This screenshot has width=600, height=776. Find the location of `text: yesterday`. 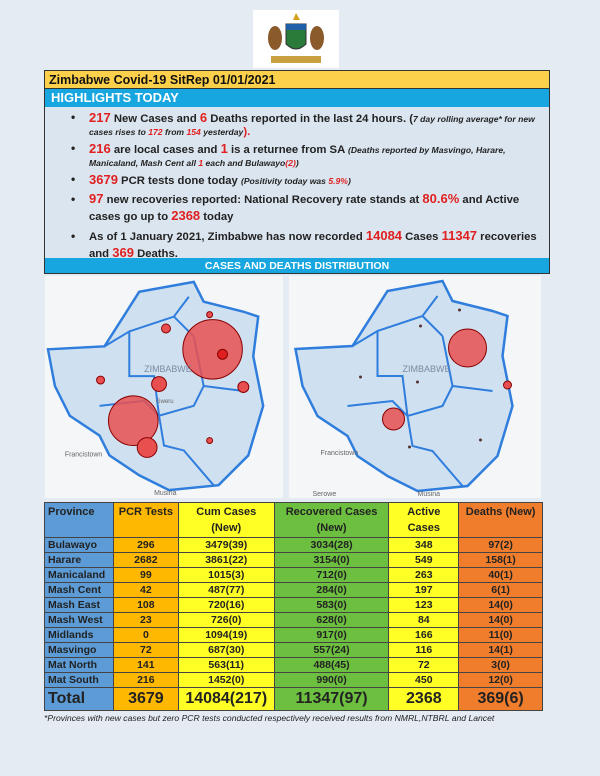

text: yesterday is located at coordinates (222, 132).